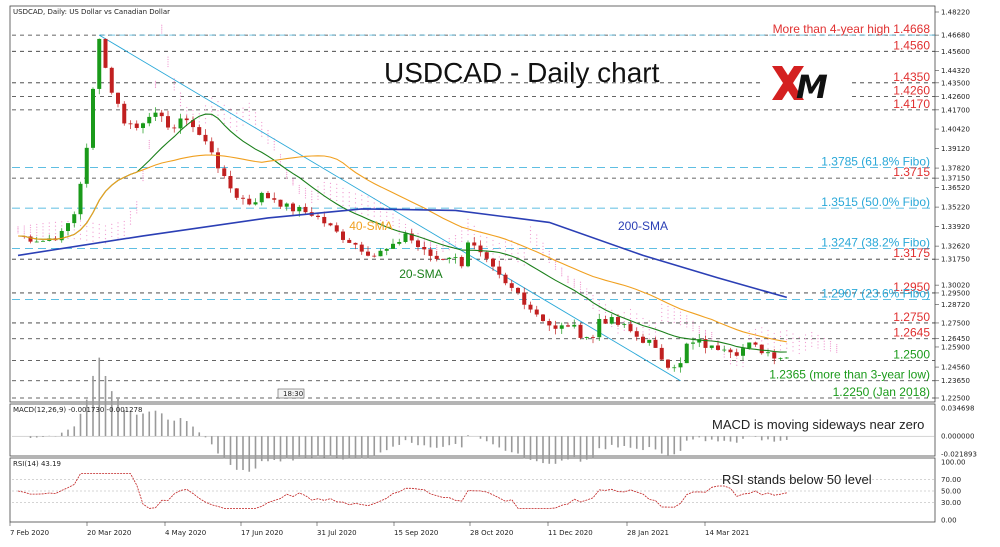 Image resolution: width=1000 pixels, height=547 pixels. What do you see at coordinates (293, 394) in the screenshot?
I see `svg-text: 18:30` at bounding box center [293, 394].